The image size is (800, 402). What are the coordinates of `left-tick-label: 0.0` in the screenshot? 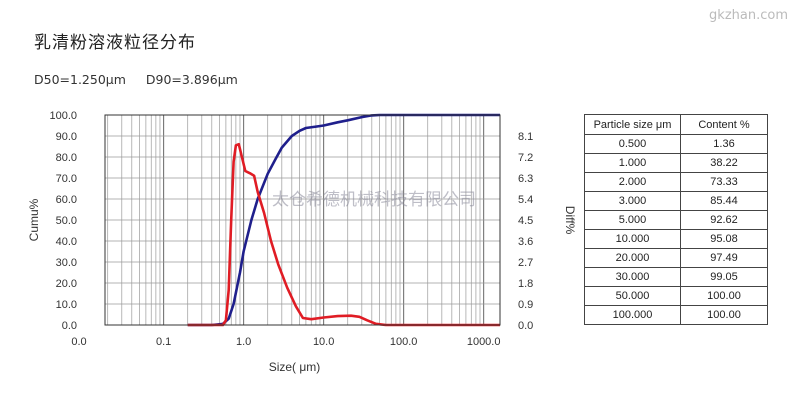 It's located at (69, 326).